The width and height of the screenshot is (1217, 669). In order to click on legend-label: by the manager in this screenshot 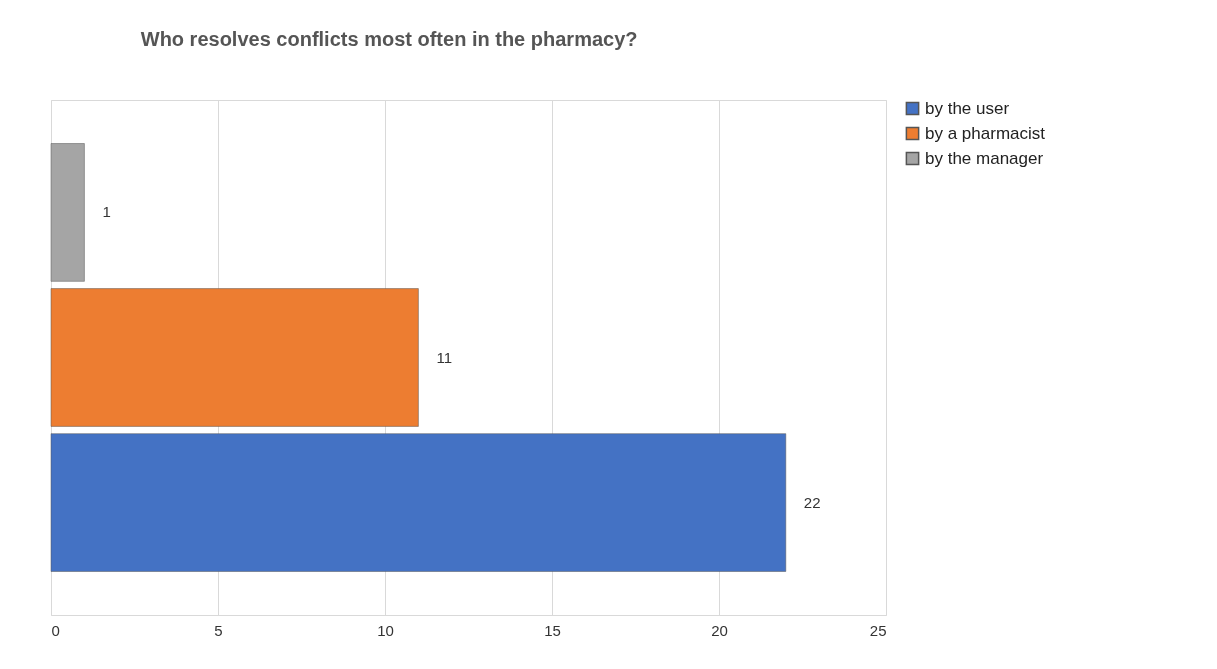, I will do `click(984, 158)`.